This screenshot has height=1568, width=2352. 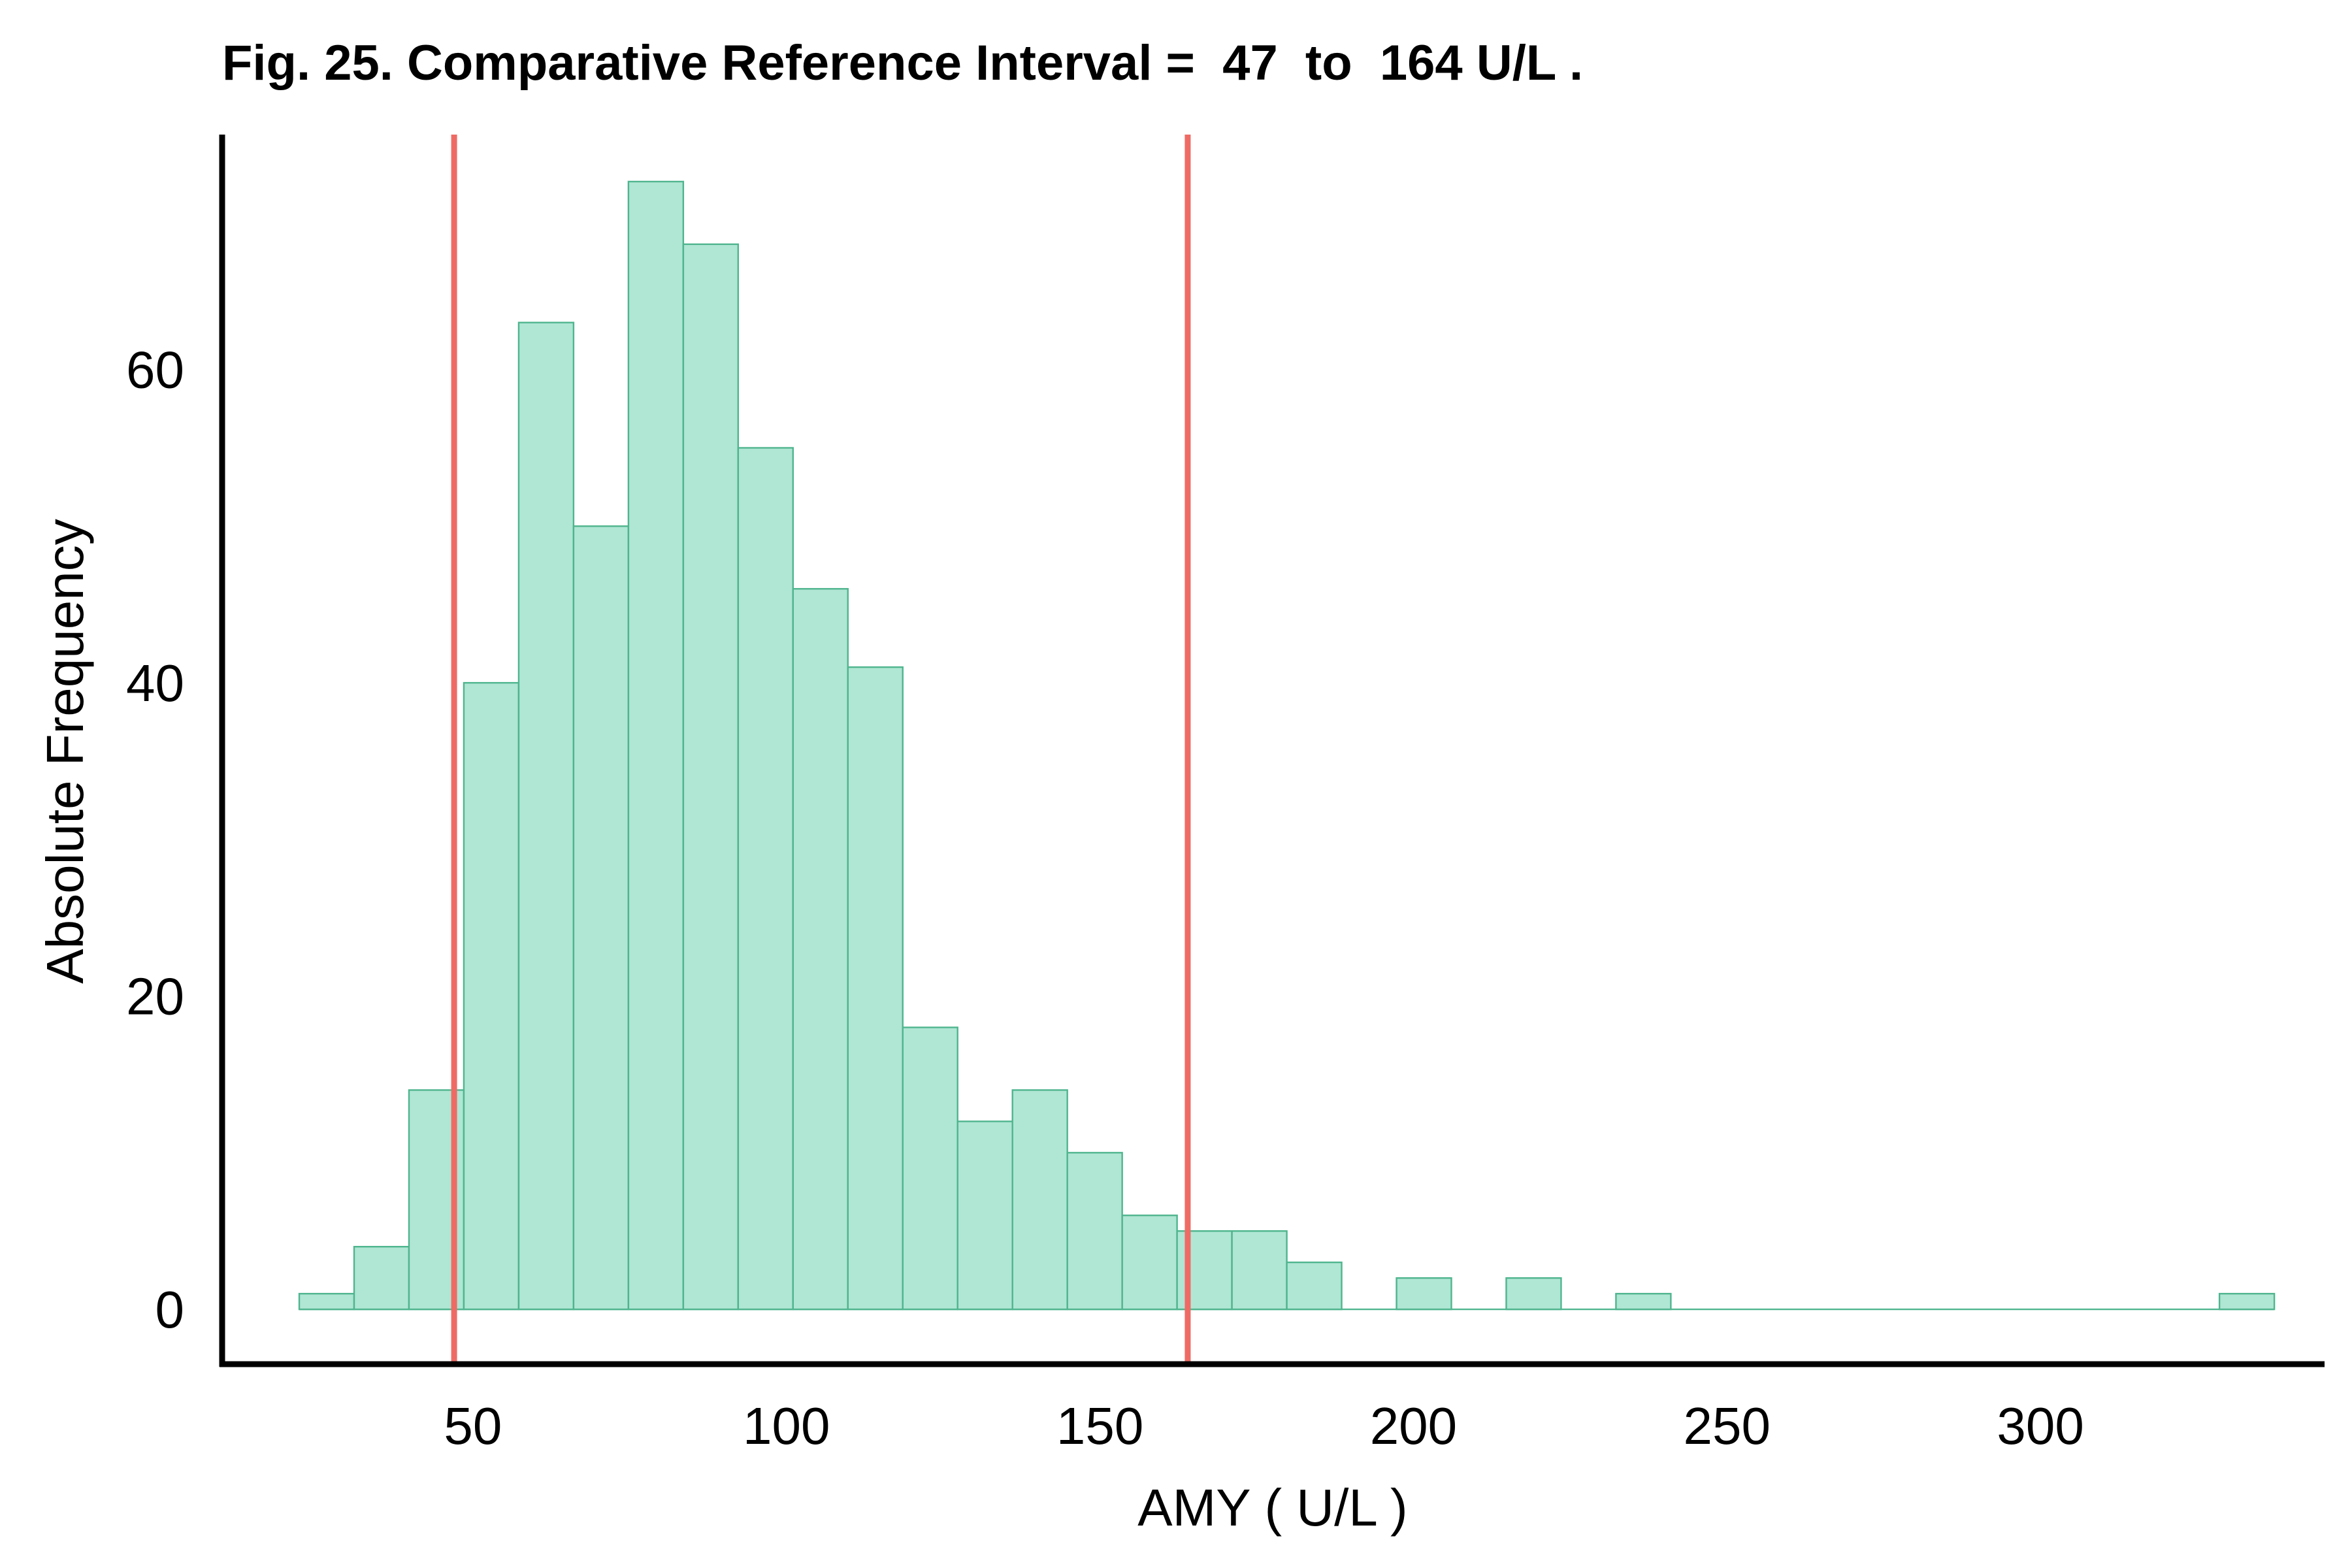 What do you see at coordinates (2040, 1426) in the screenshot?
I see `x-tick-label: 300` at bounding box center [2040, 1426].